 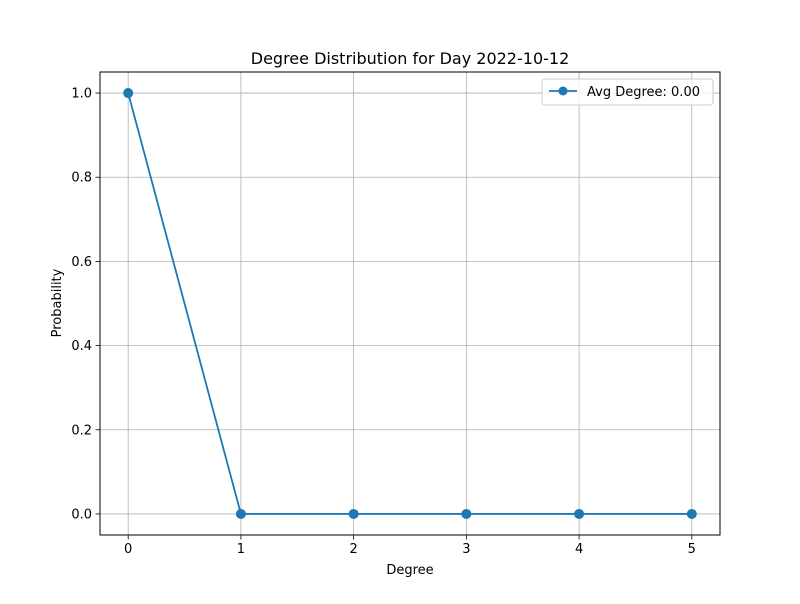 What do you see at coordinates (81, 94) in the screenshot?
I see `y-tick-label: 1.0` at bounding box center [81, 94].